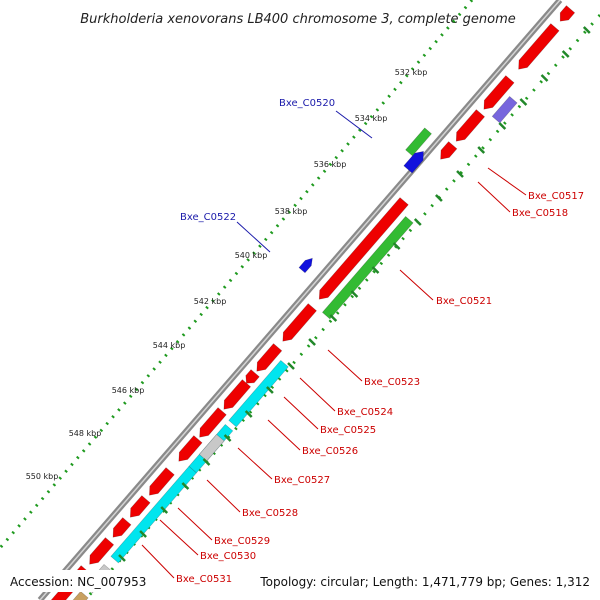  I want to click on scale-label: 536 kbp, so click(330, 164).